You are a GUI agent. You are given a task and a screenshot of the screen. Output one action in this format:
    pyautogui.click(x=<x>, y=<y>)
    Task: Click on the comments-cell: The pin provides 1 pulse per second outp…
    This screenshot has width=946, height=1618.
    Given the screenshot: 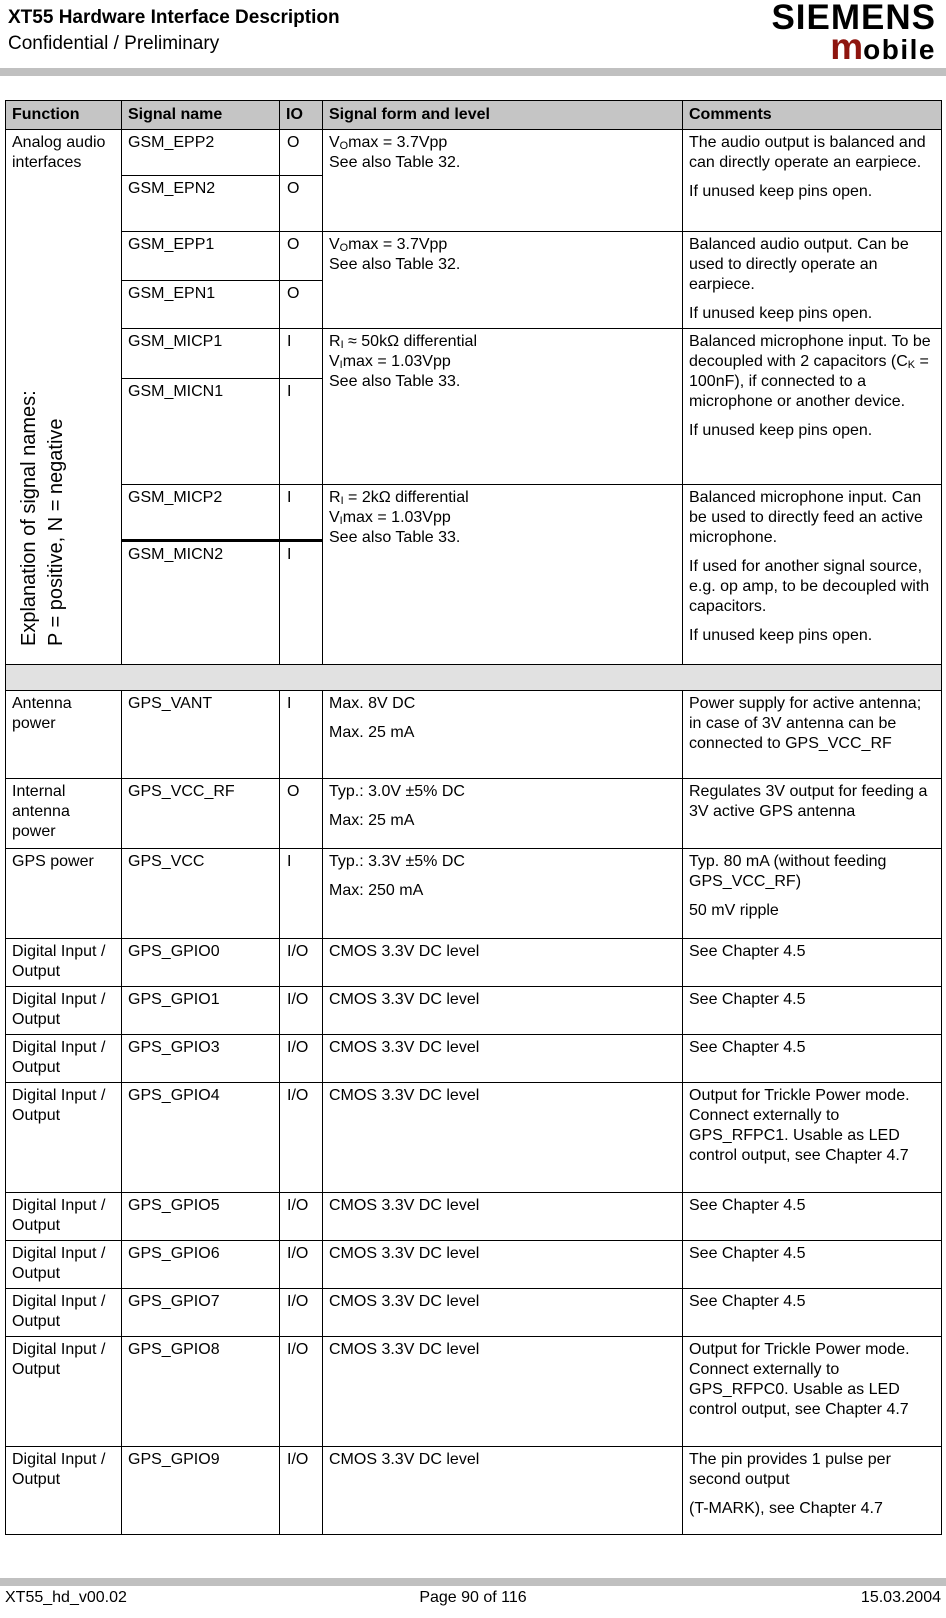 What is the action you would take?
    pyautogui.click(x=812, y=1490)
    